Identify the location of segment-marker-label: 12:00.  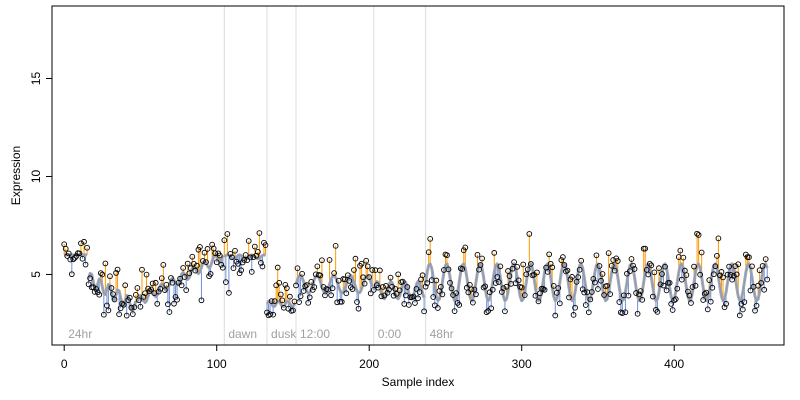
(315, 334).